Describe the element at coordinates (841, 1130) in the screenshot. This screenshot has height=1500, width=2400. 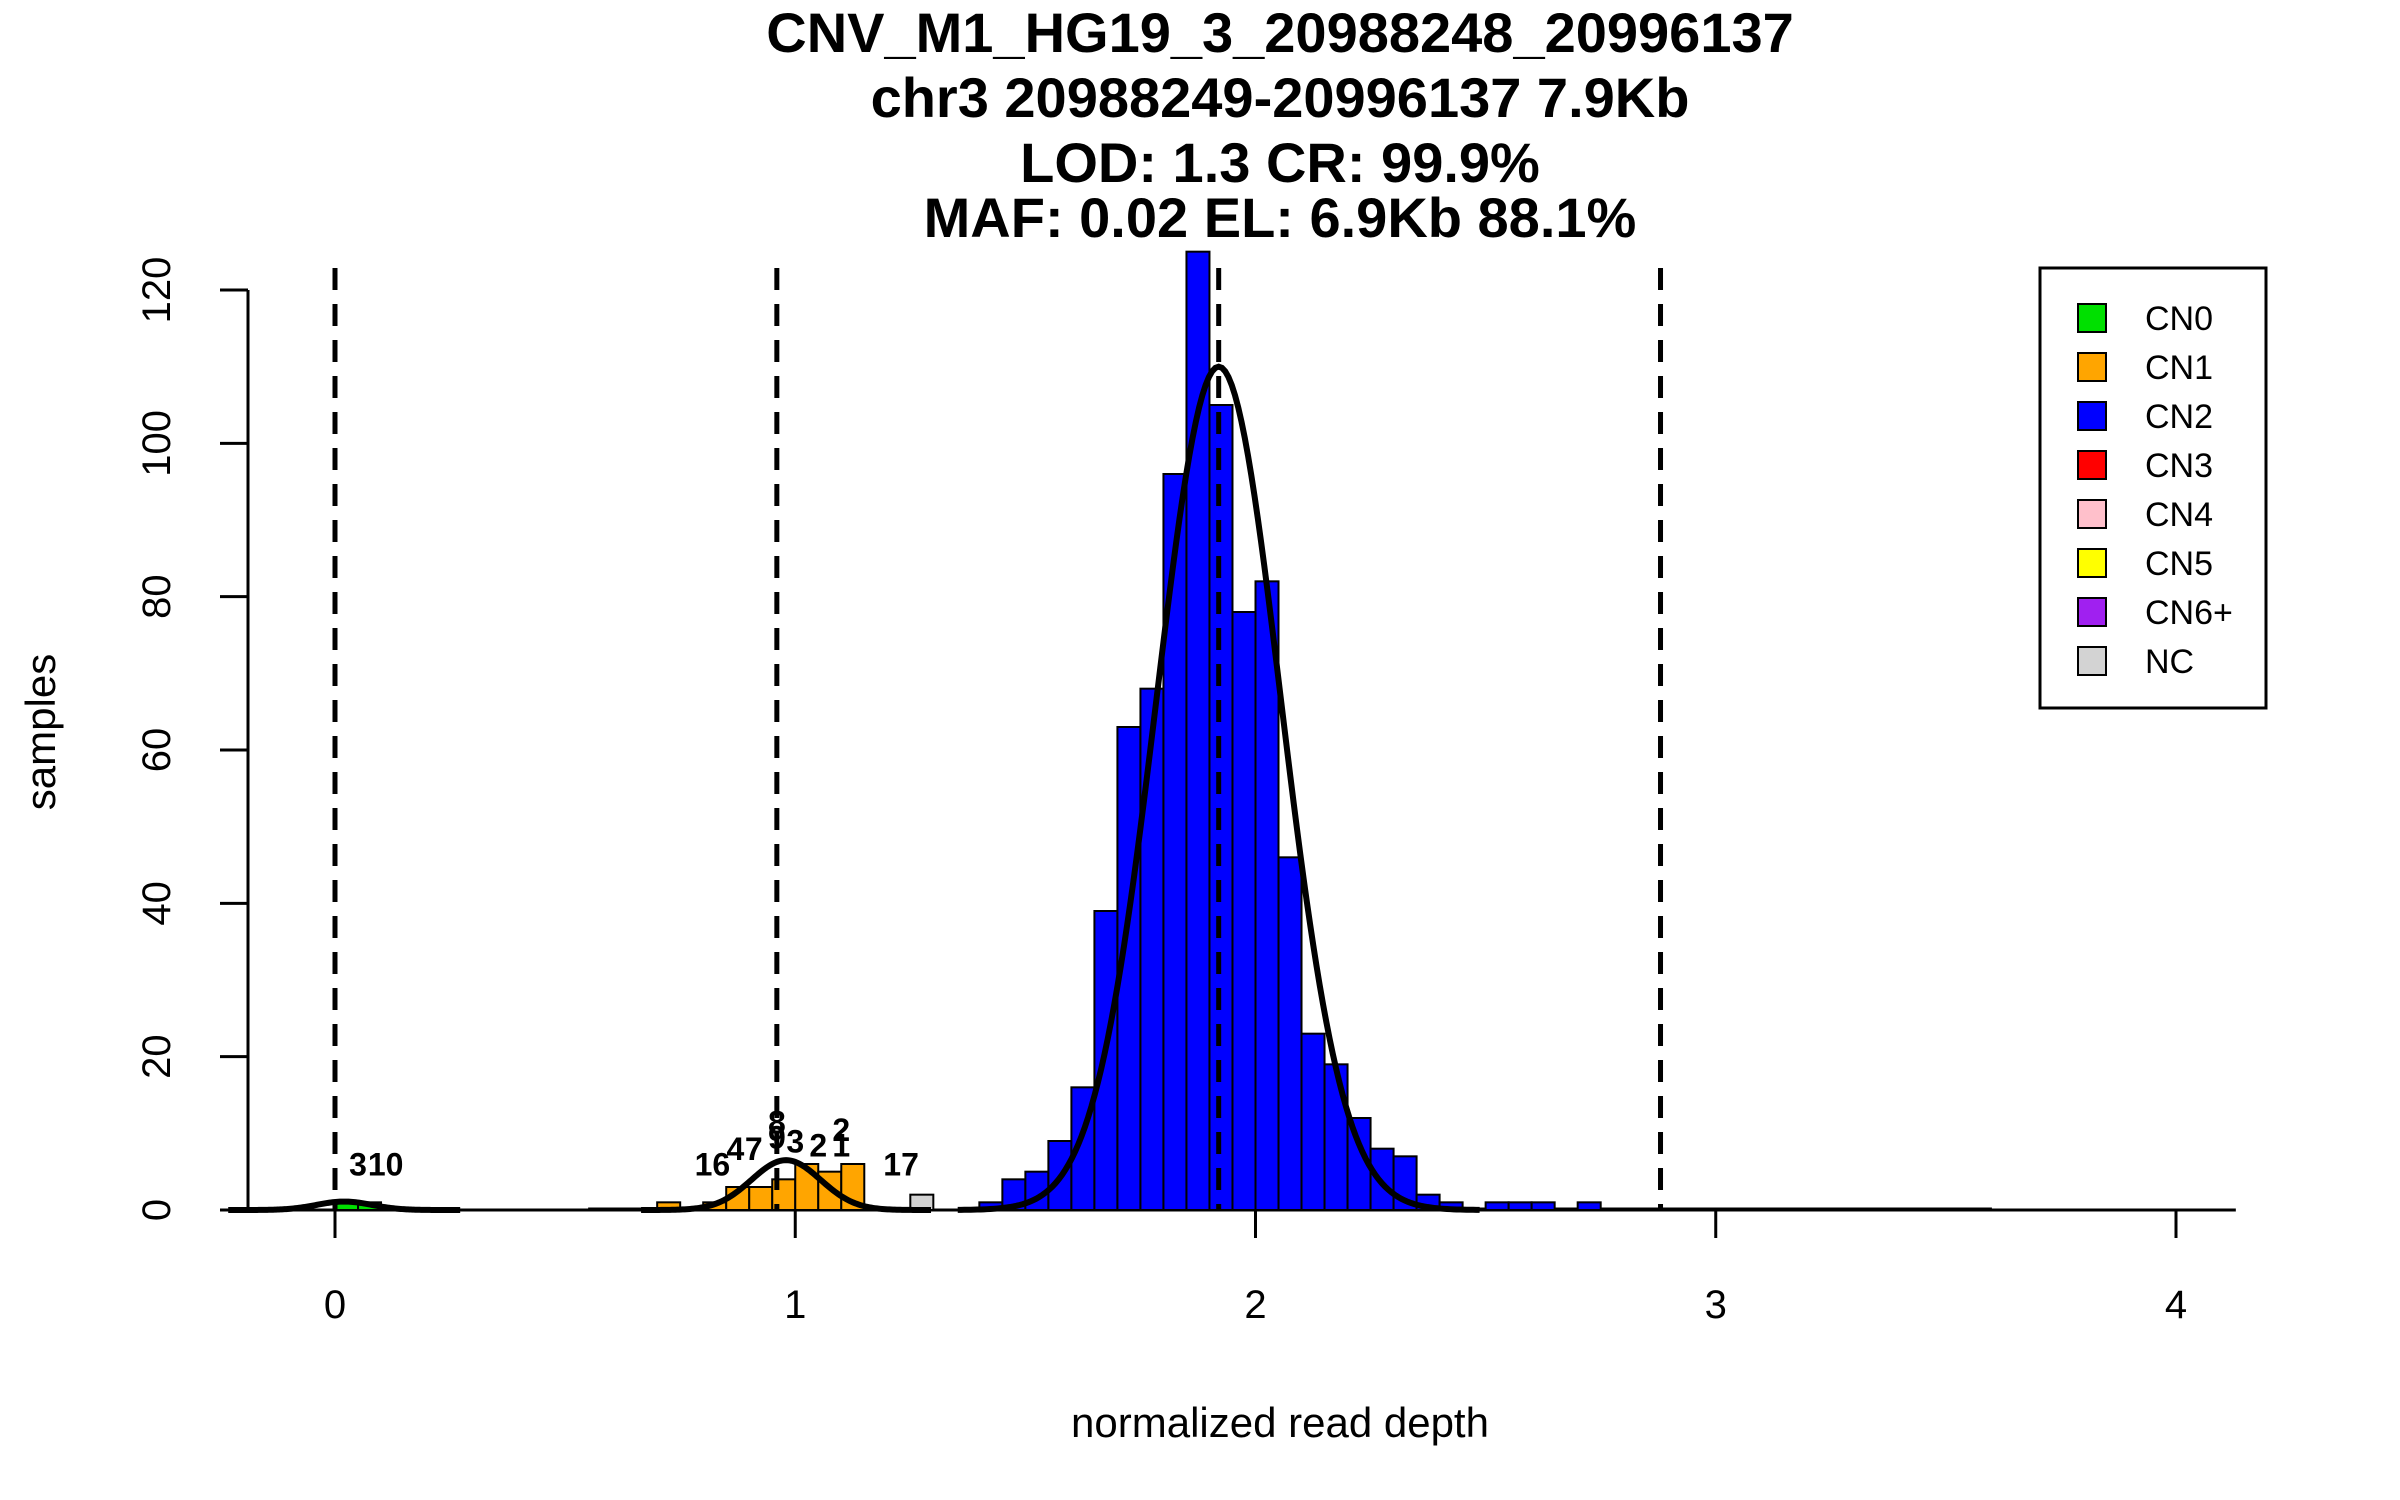
I see `count-label-10: 2` at that location.